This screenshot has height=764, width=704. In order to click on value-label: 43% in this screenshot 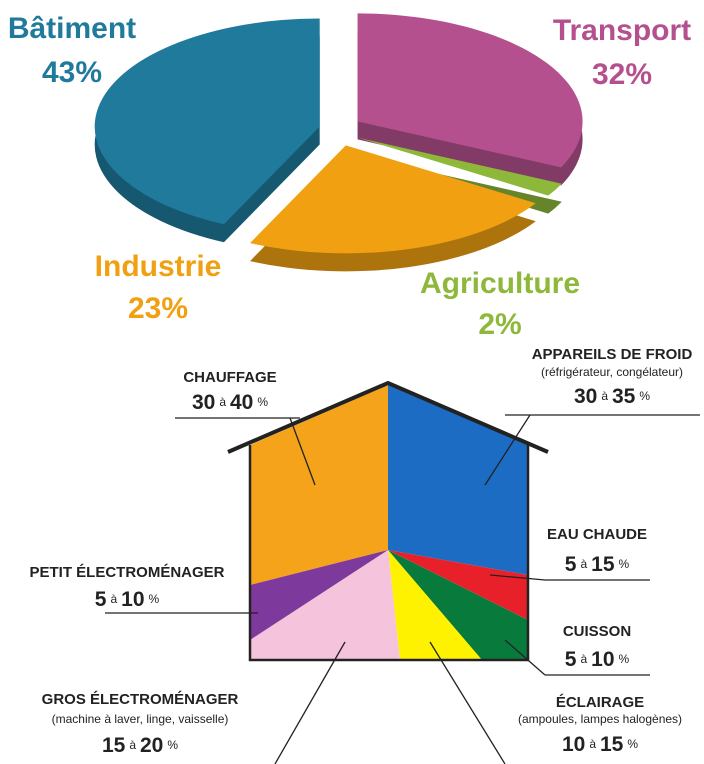, I will do `click(72, 72)`.